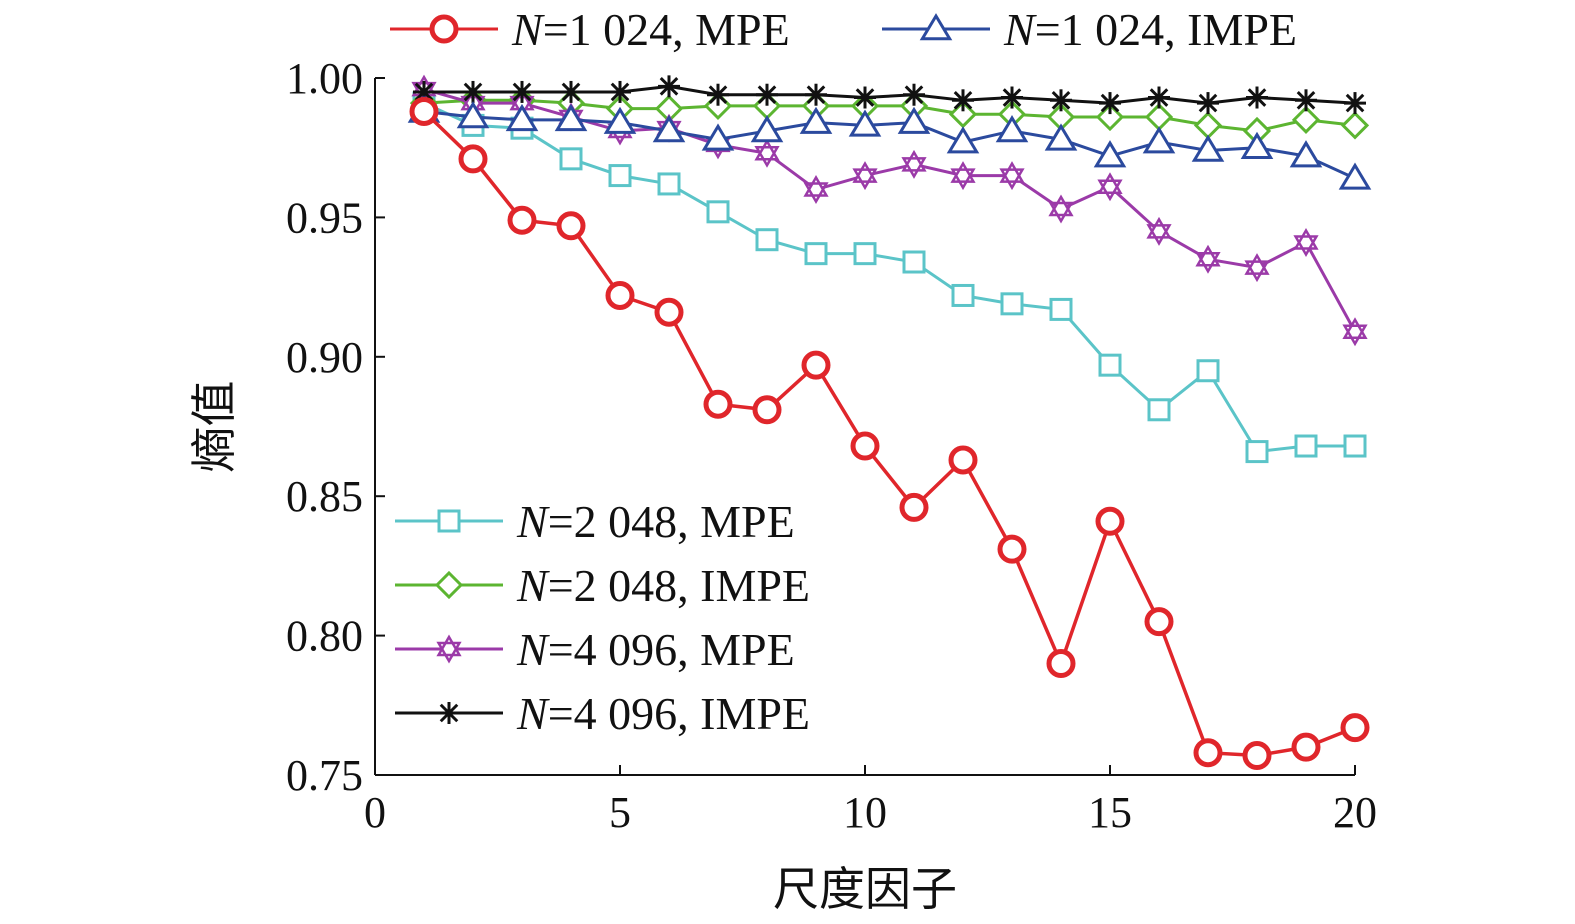  What do you see at coordinates (1089, 29) in the screenshot?
I see `legend-item-2: N=1 024, IMPE` at bounding box center [1089, 29].